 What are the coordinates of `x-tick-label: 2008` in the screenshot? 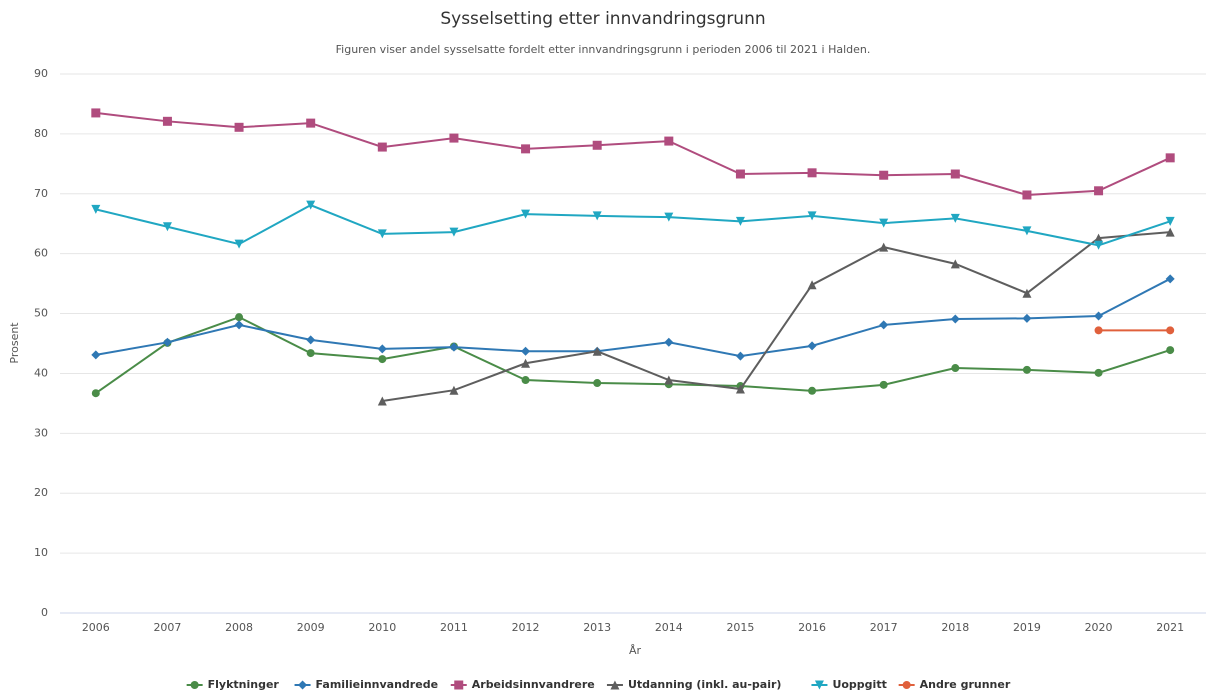 It's located at (239, 627).